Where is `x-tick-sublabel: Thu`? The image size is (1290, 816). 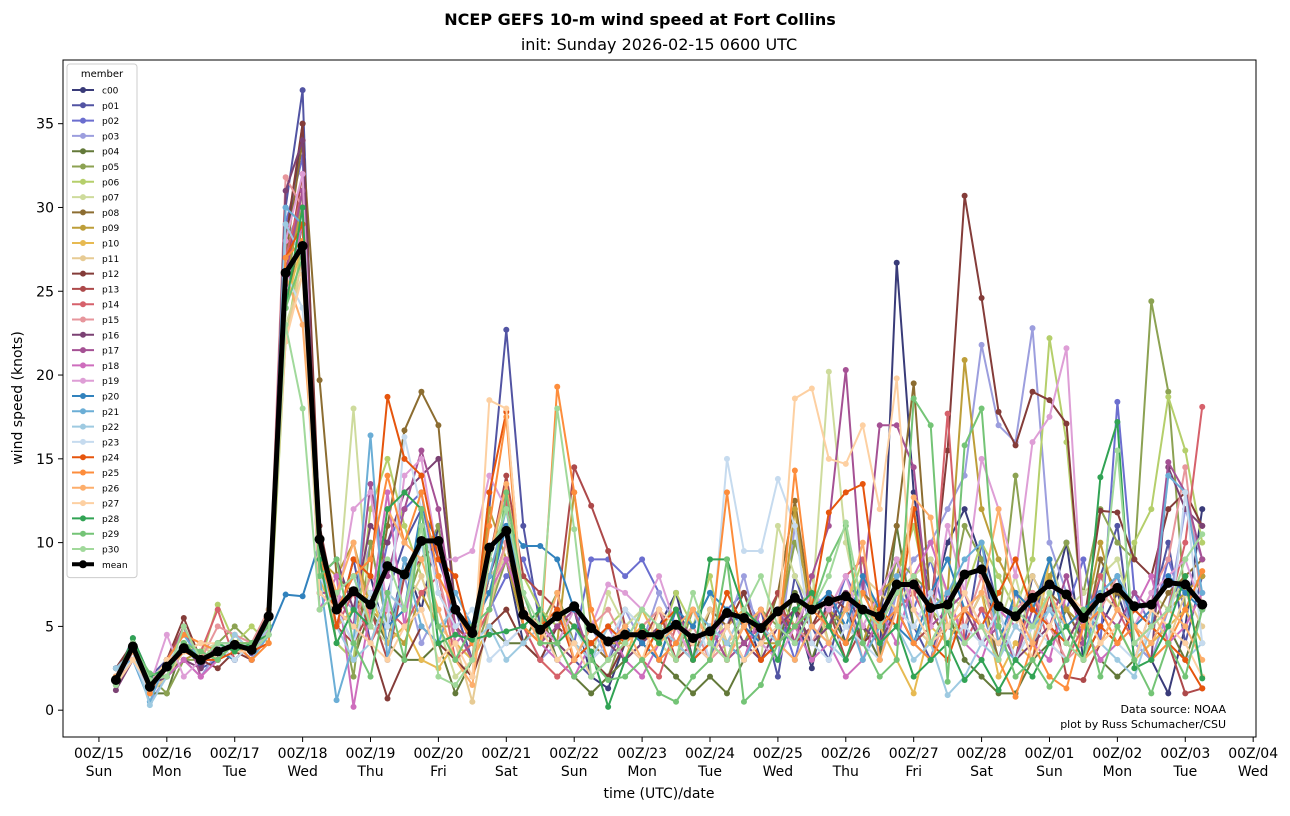
x-tick-sublabel: Thu is located at coordinates (845, 772).